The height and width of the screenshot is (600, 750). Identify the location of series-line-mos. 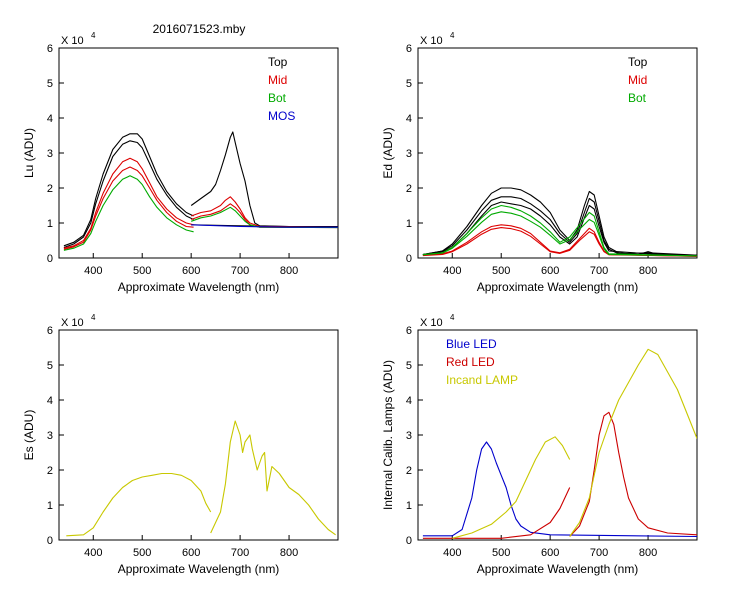
(264, 226).